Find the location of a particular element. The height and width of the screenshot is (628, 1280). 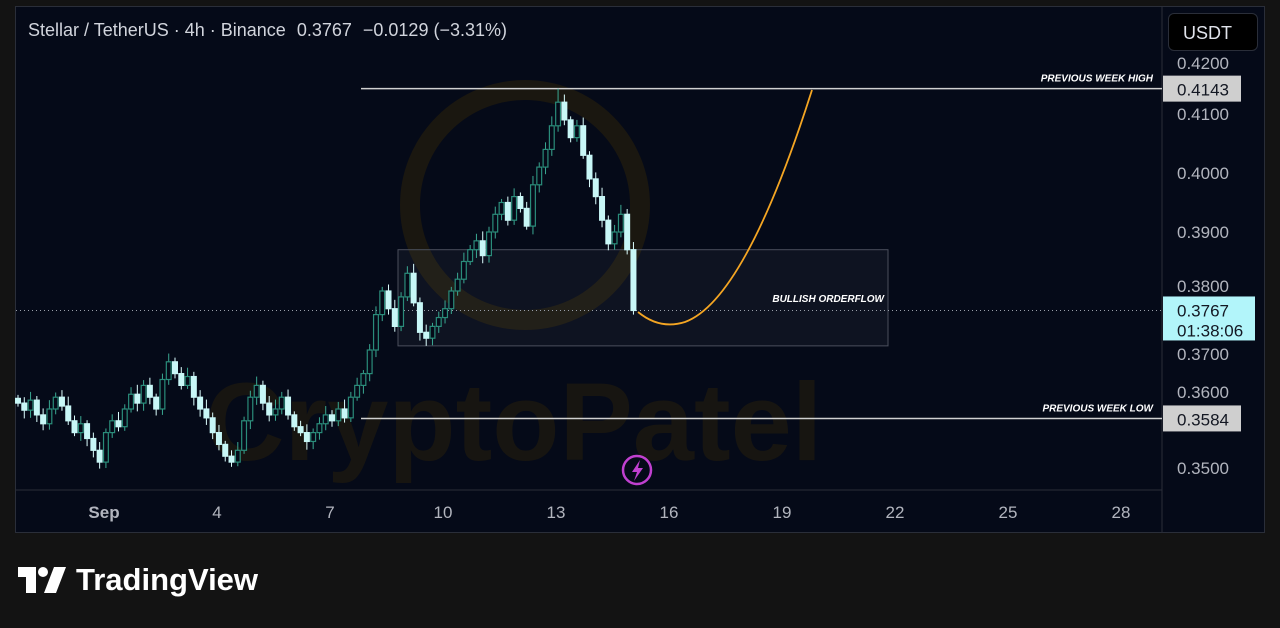

y-tick-label: 0.4100 is located at coordinates (1203, 114).